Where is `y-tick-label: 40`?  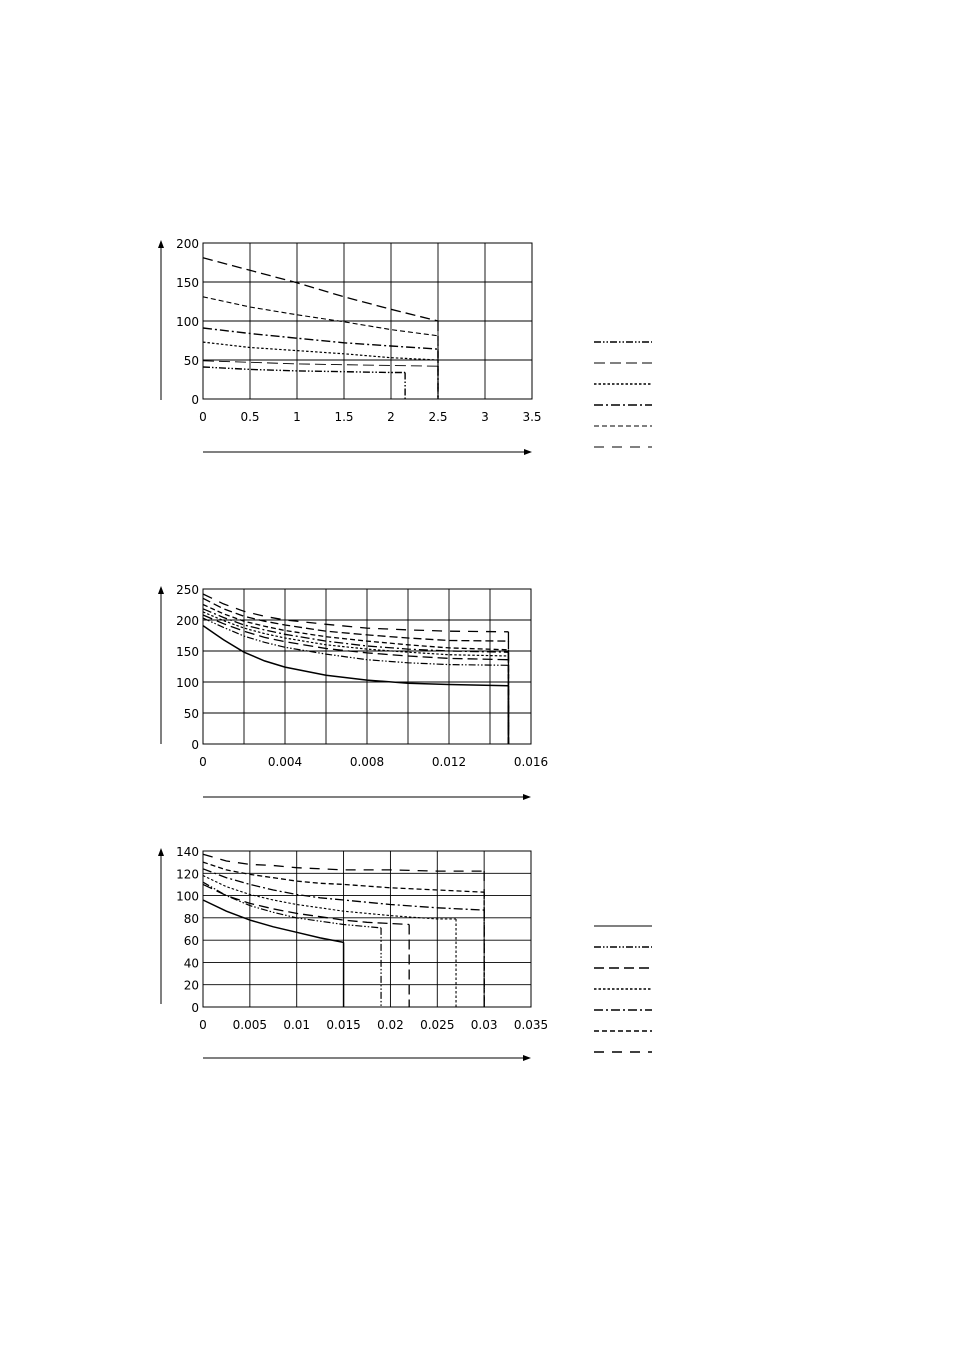 y-tick-label: 40 is located at coordinates (191, 963).